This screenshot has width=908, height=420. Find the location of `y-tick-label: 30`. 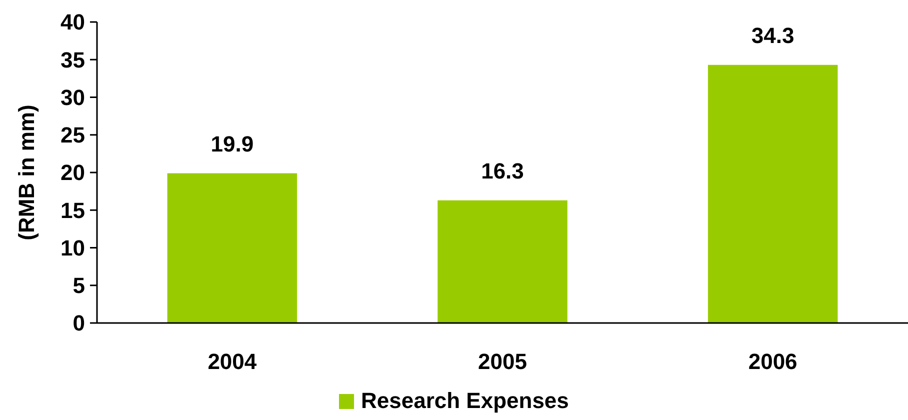

y-tick-label: 30 is located at coordinates (72, 97).